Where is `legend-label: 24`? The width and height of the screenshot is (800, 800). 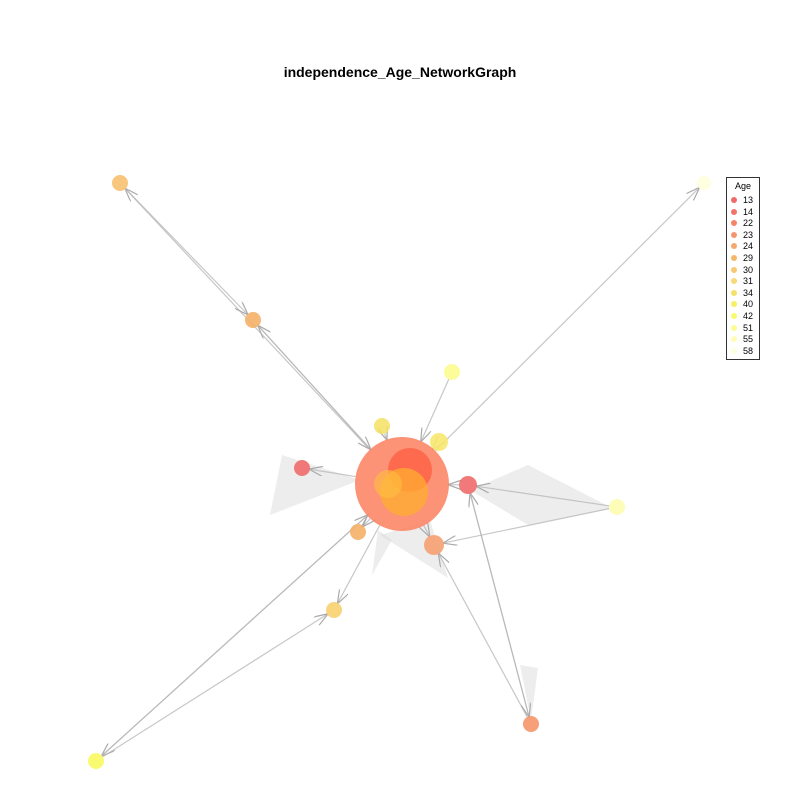
legend-label: 24 is located at coordinates (748, 246).